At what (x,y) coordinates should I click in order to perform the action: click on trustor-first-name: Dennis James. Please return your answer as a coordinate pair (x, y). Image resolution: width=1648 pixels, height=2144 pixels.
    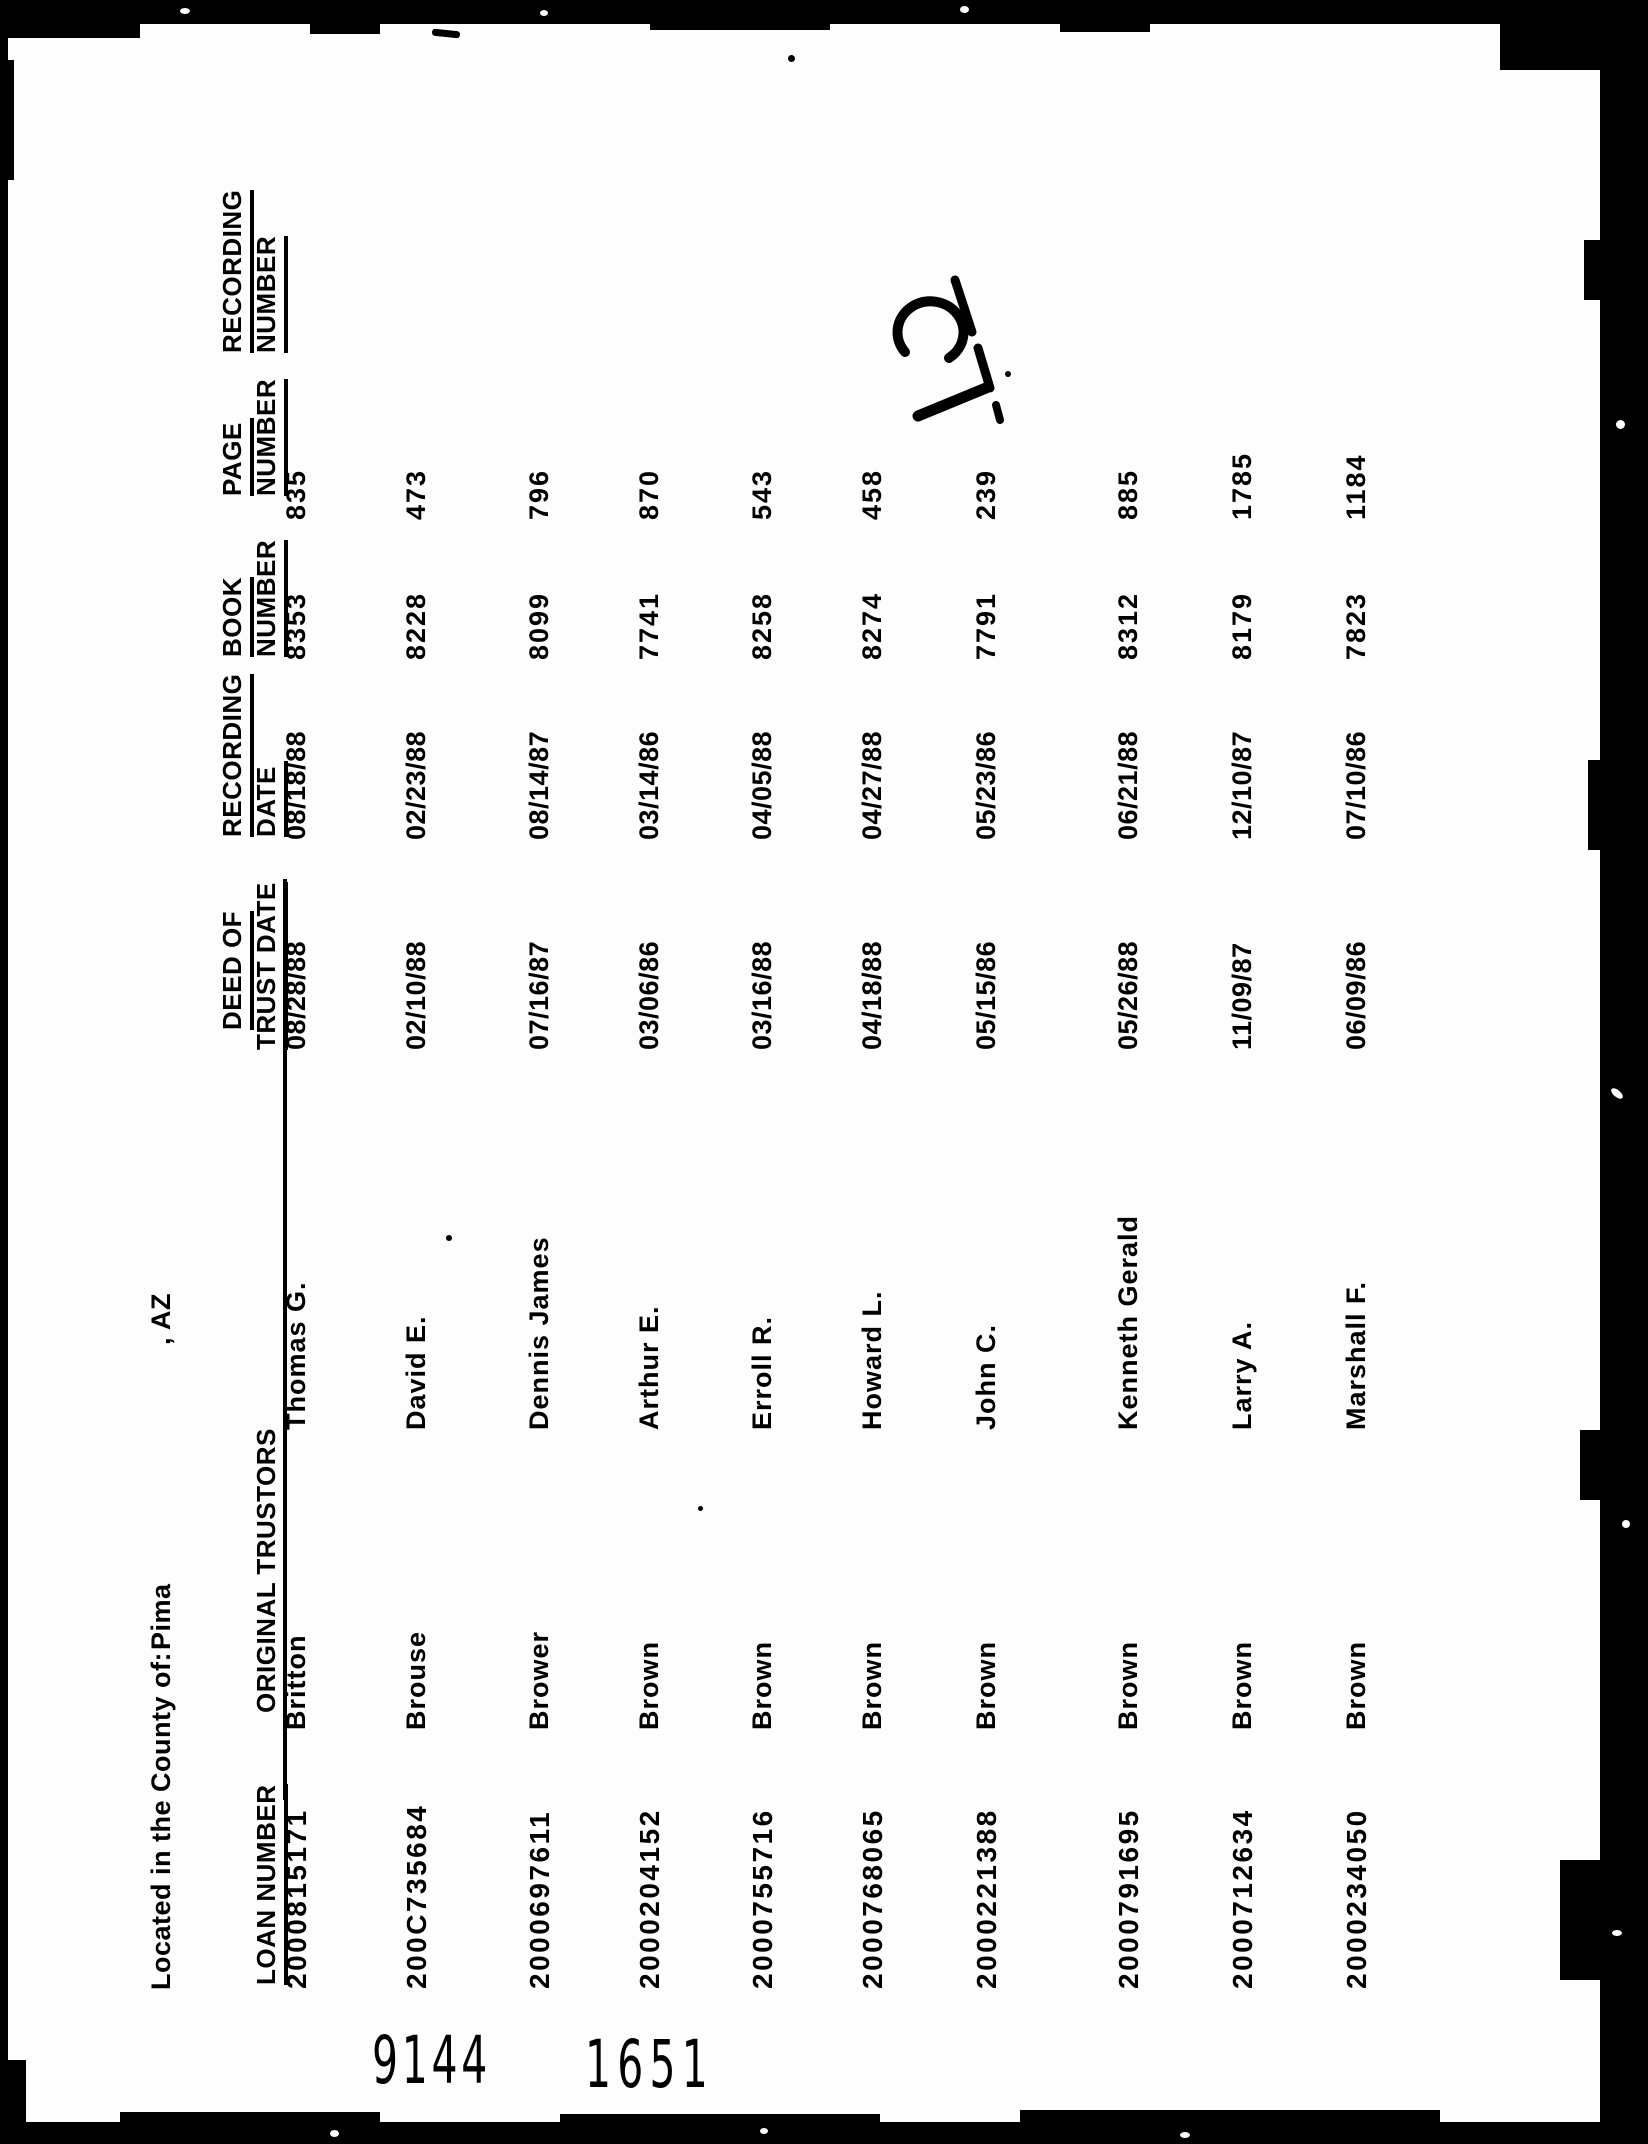
    Looking at the image, I should click on (539, 1333).